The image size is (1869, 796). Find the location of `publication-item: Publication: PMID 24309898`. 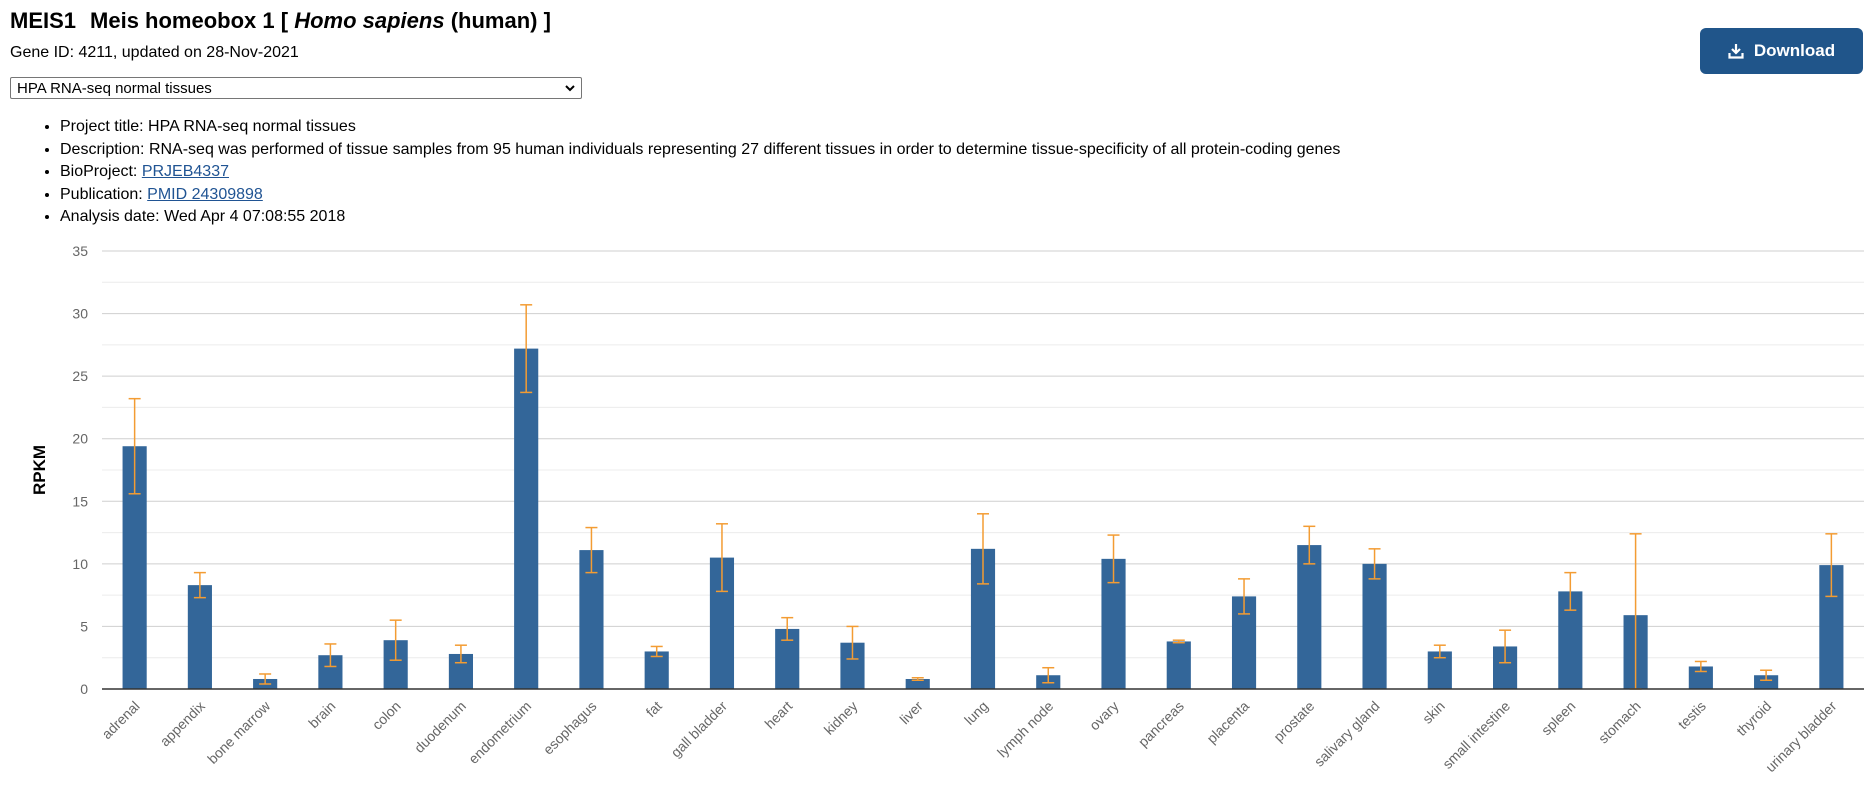

publication-item: Publication: PMID 24309898 is located at coordinates (700, 195).